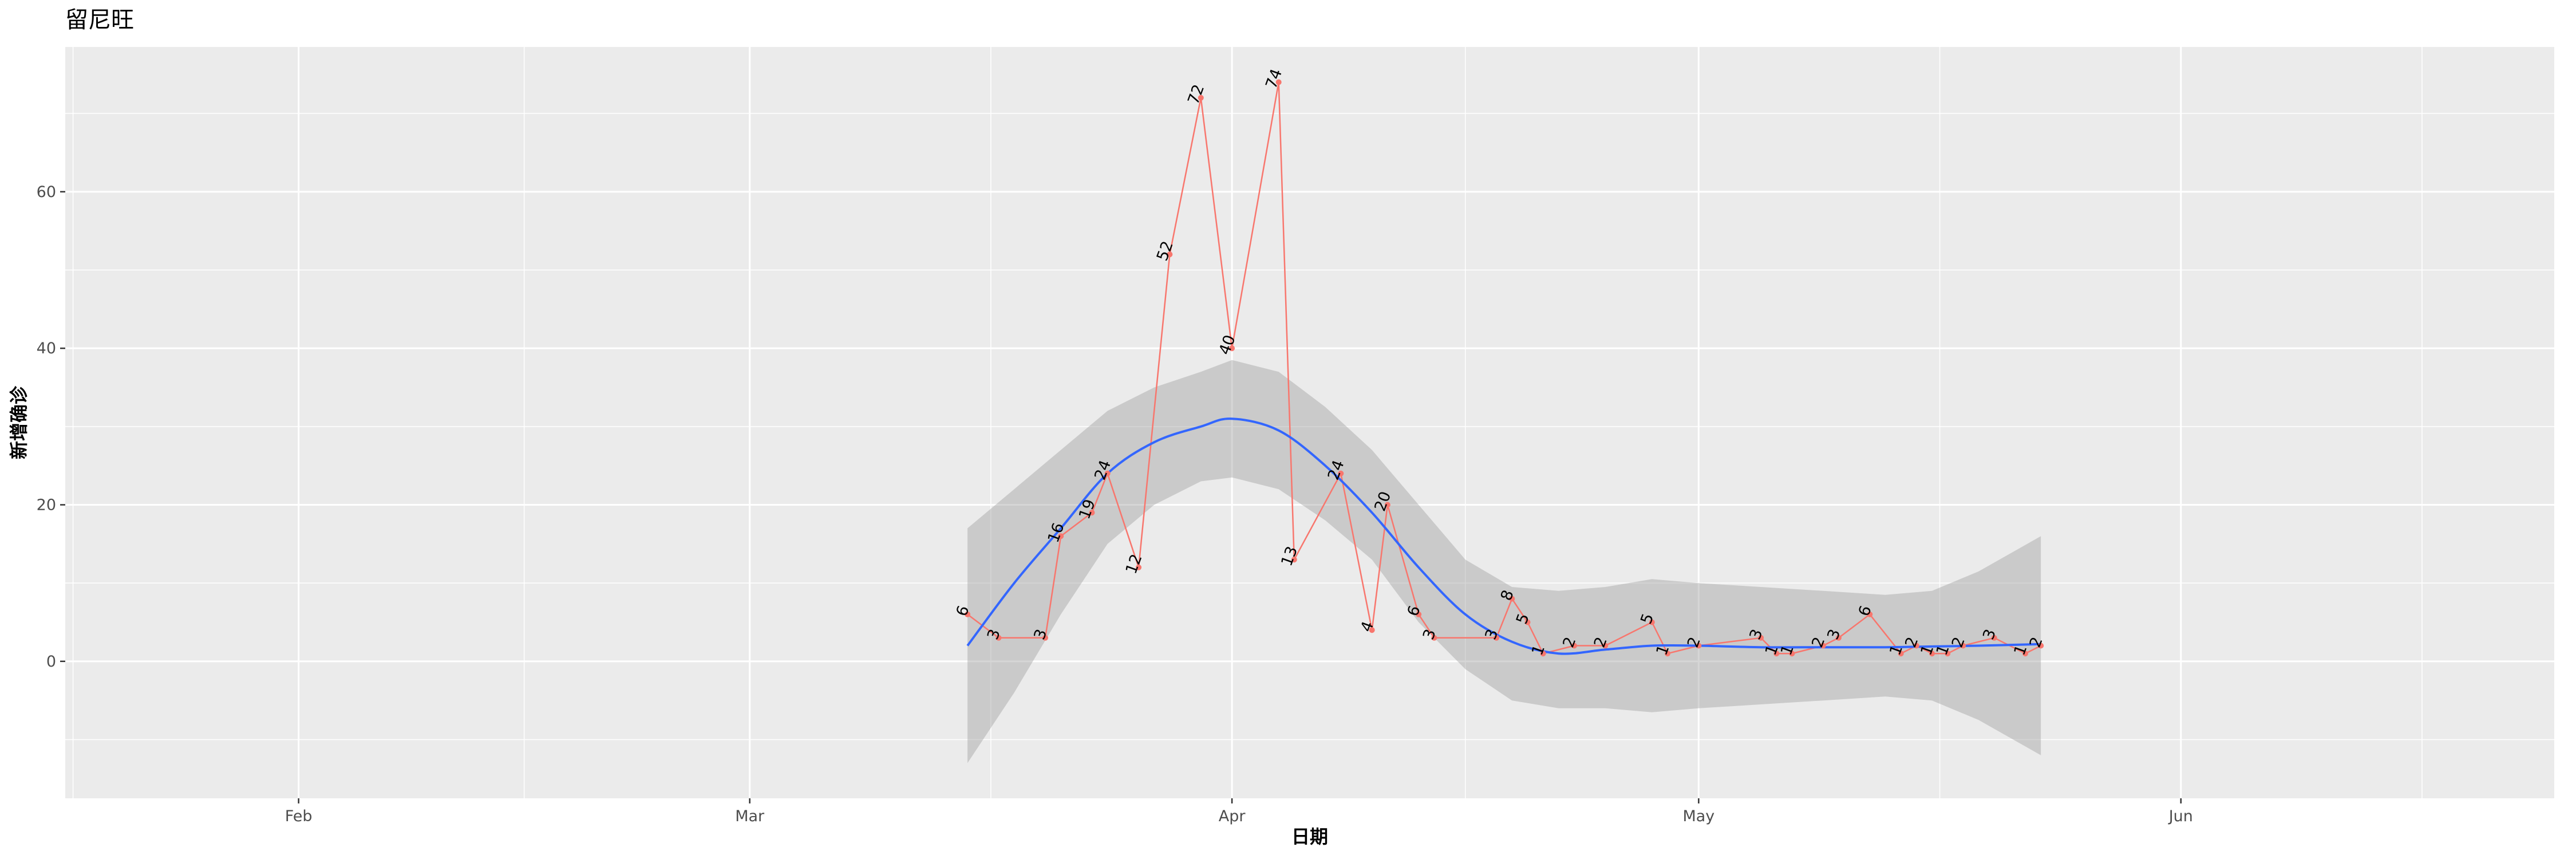 This screenshot has width=2576, height=859. I want to click on x-tick-label: Feb, so click(299, 816).